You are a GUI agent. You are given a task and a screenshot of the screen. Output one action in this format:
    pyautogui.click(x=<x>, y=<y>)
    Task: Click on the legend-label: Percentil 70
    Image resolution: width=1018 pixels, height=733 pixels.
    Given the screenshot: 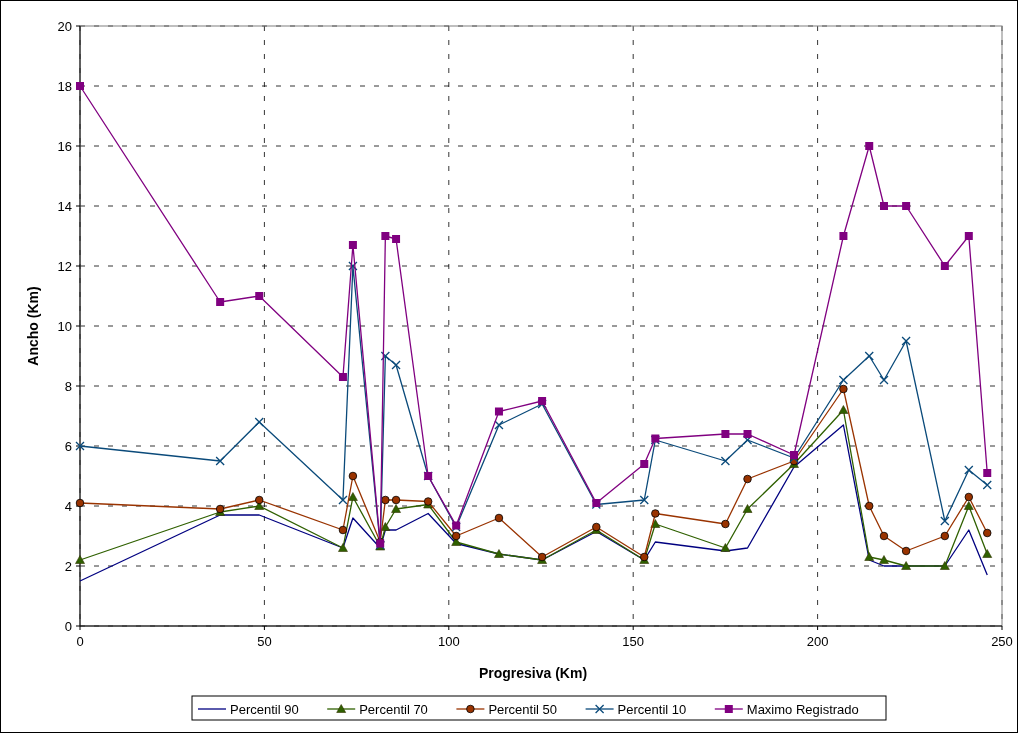 What is the action you would take?
    pyautogui.click(x=393, y=709)
    